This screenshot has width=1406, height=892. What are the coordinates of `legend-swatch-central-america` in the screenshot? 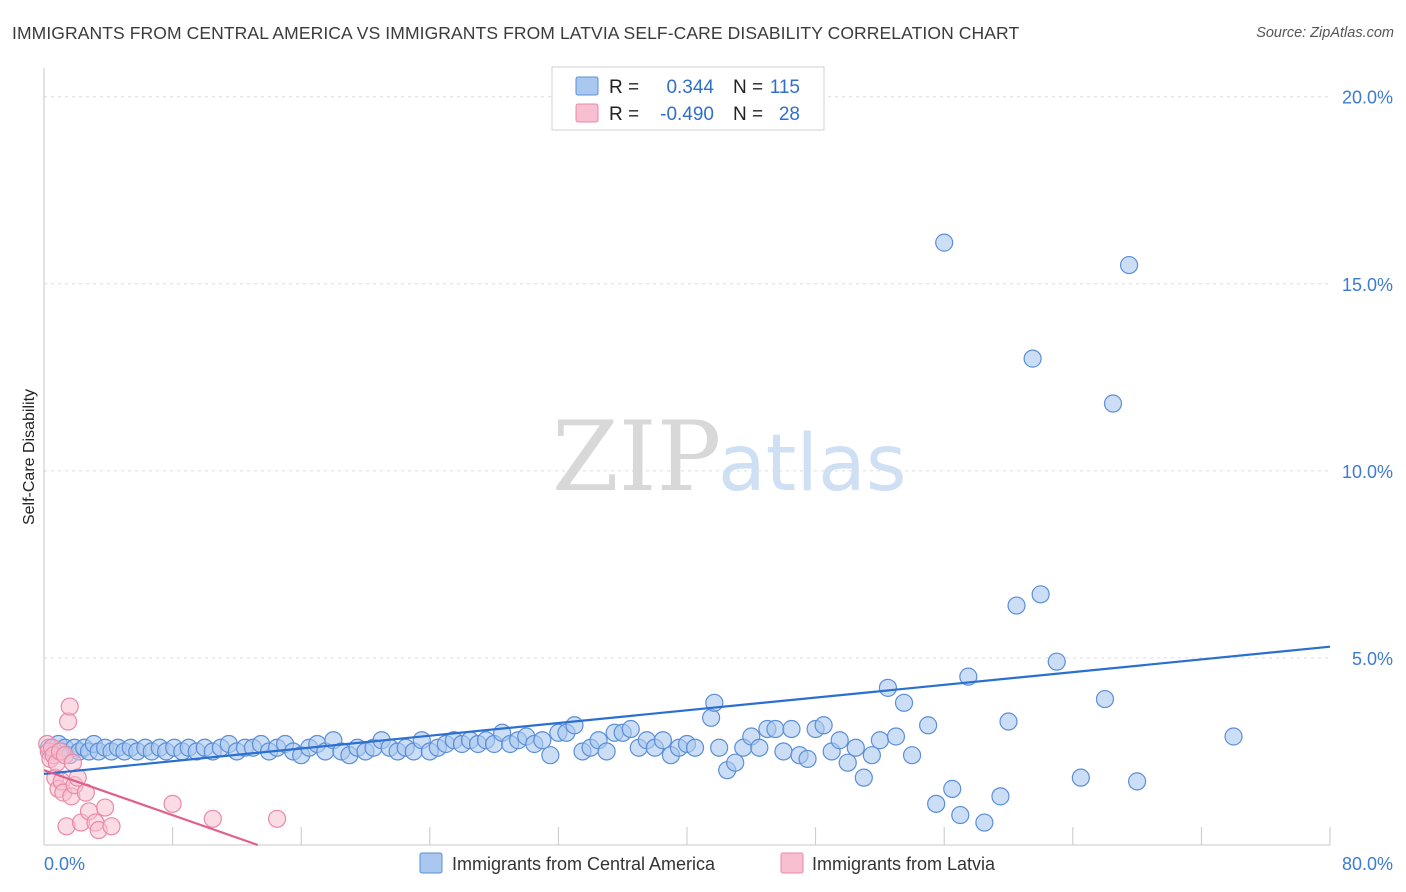 It's located at (587, 86).